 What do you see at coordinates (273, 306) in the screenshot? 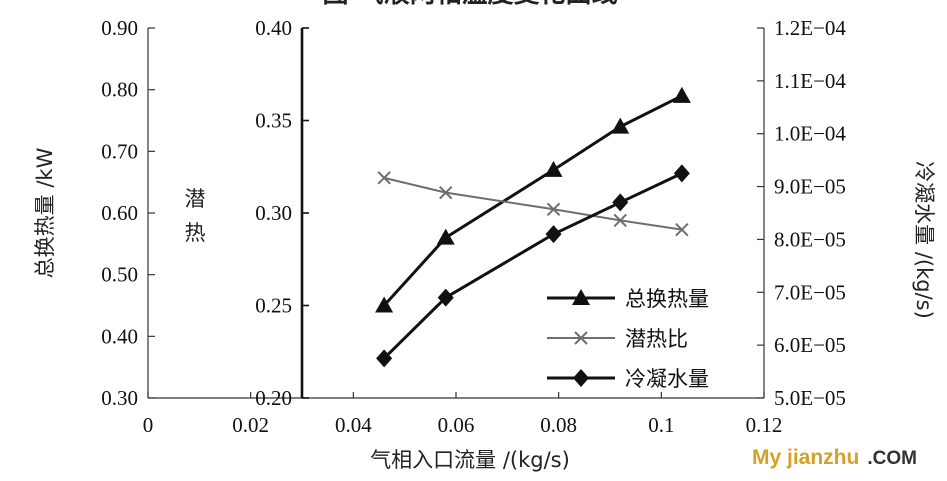
I see `middle-tick-label: 0.25` at bounding box center [273, 306].